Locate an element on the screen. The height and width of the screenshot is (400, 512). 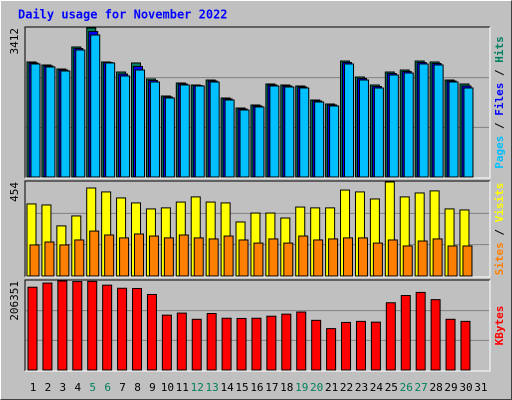
x-tick-label: 19 is located at coordinates (301, 387).